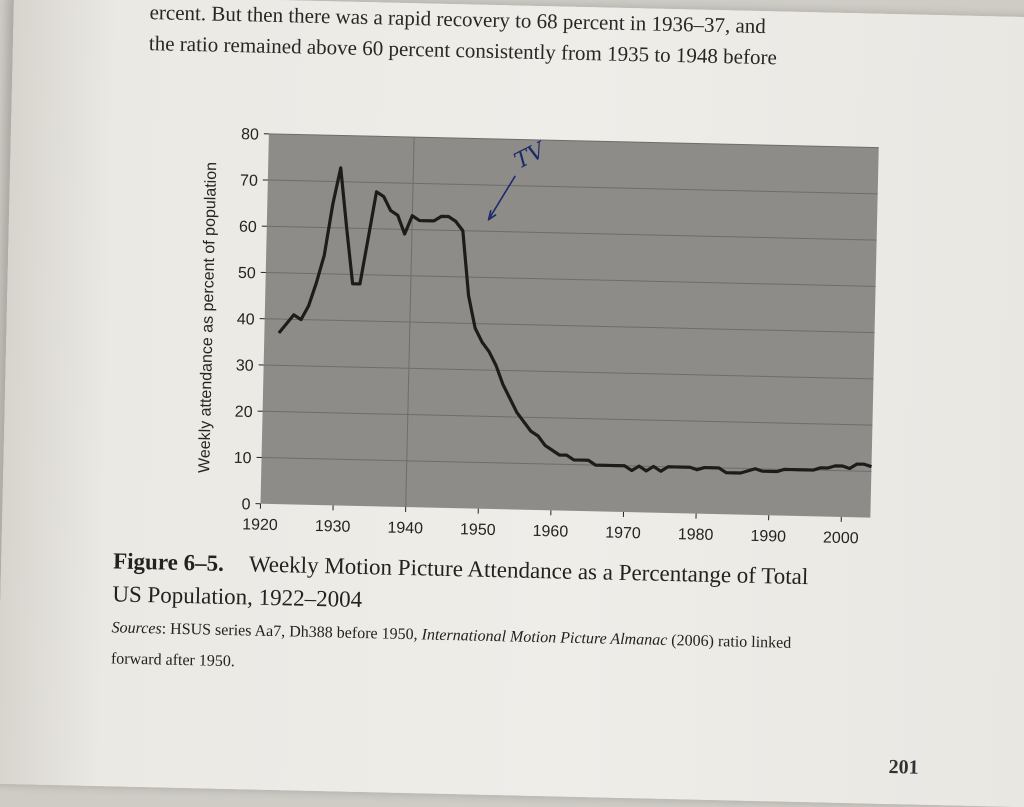 The image size is (1024, 807). Describe the element at coordinates (248, 227) in the screenshot. I see `y-tick-label-60: 60` at that location.